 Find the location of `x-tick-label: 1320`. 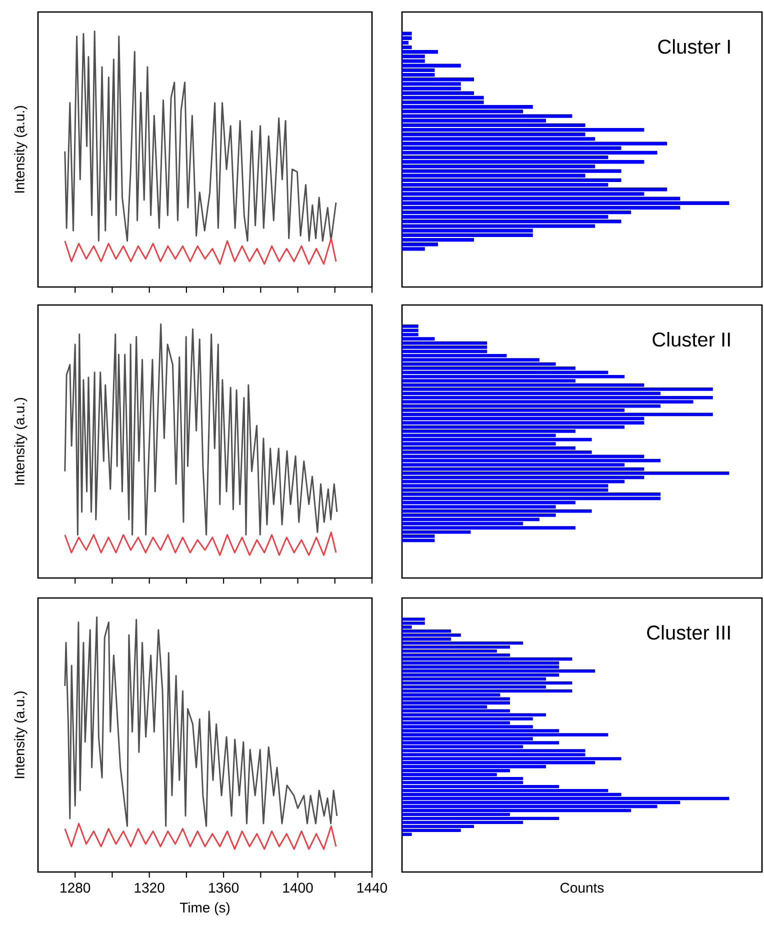

x-tick-label: 1320 is located at coordinates (149, 887).